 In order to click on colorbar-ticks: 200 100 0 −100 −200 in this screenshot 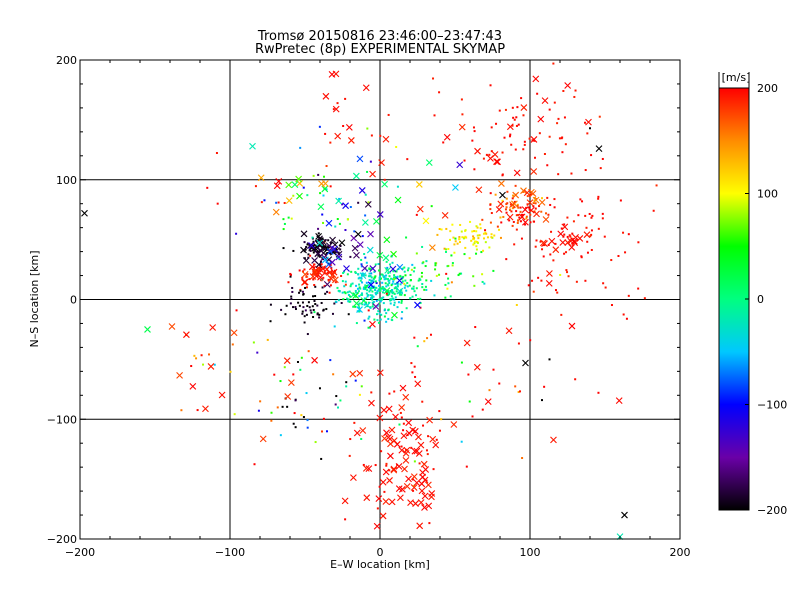, I will do `click(752, 294)`.